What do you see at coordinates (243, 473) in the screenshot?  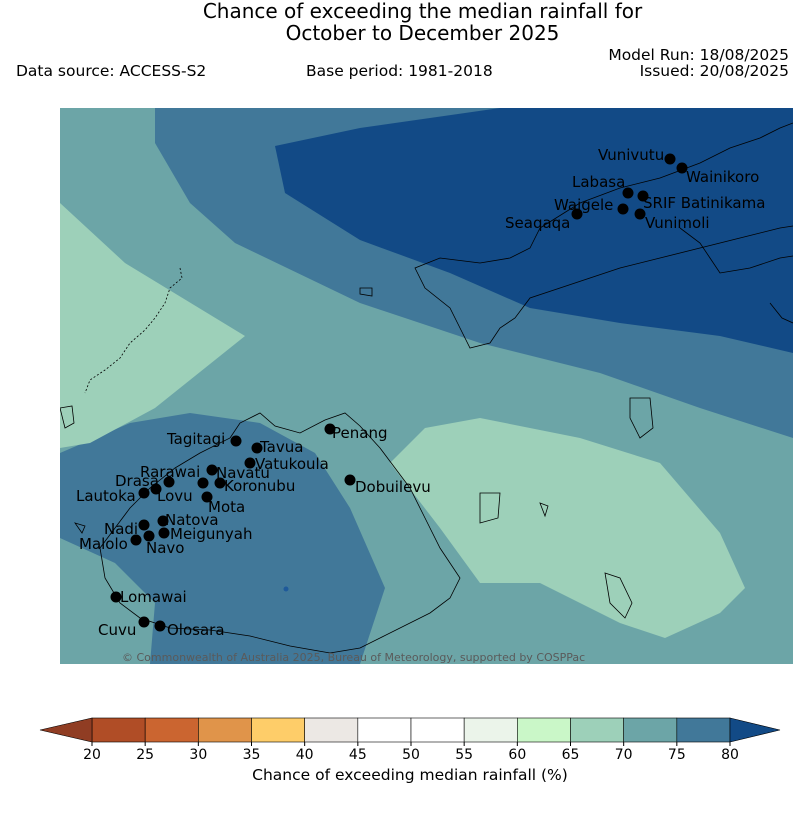 I see `place-label: Navatu` at bounding box center [243, 473].